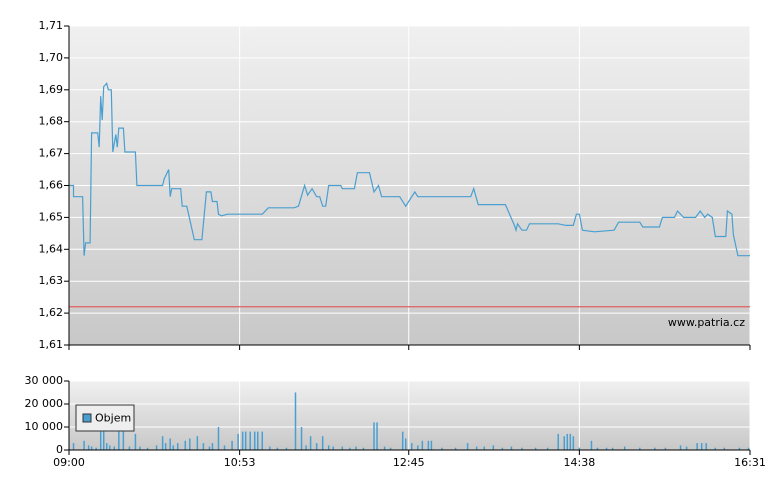 Image resolution: width=780 pixels, height=490 pixels. Describe the element at coordinates (44, 403) in the screenshot. I see `y-tick-label: 20 000` at that location.